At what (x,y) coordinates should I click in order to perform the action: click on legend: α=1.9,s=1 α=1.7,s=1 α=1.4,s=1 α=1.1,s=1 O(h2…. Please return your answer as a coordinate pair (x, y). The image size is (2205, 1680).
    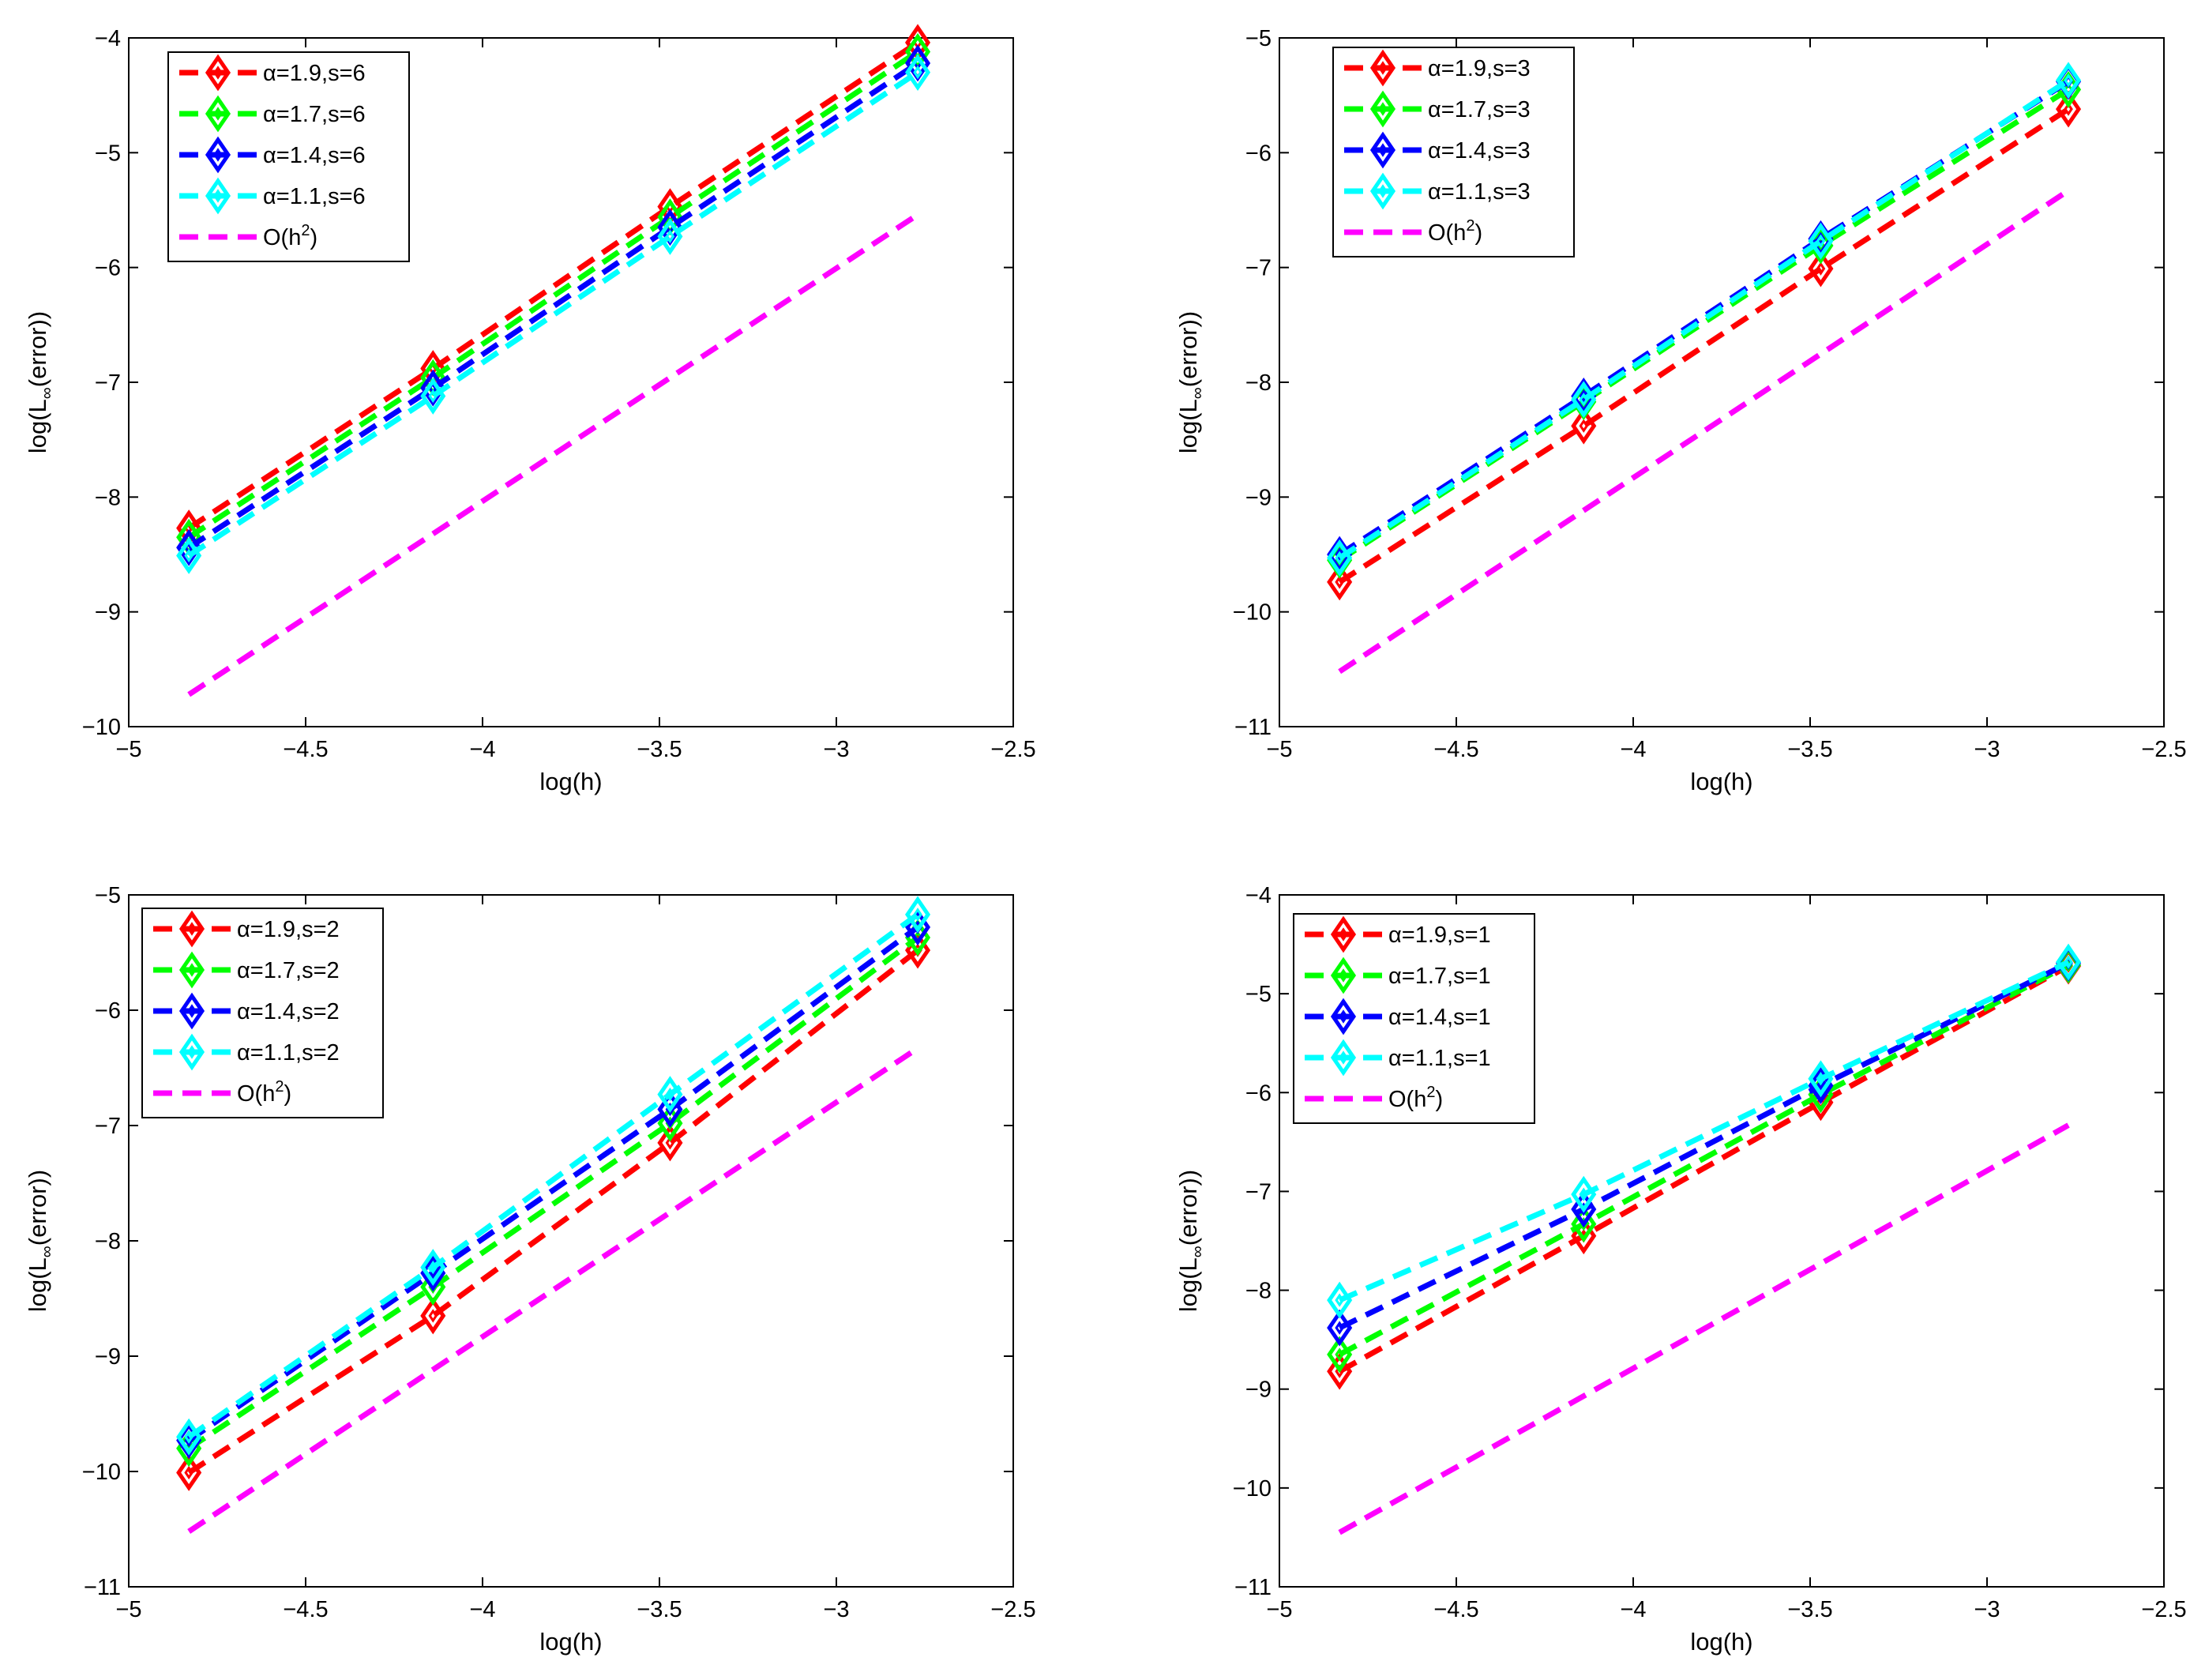
    Looking at the image, I should click on (1414, 1018).